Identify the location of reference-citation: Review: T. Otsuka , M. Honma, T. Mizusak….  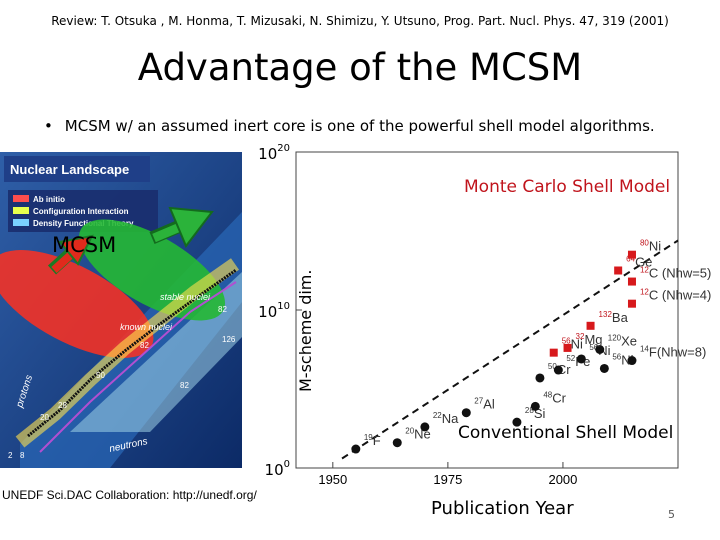
(360, 21).